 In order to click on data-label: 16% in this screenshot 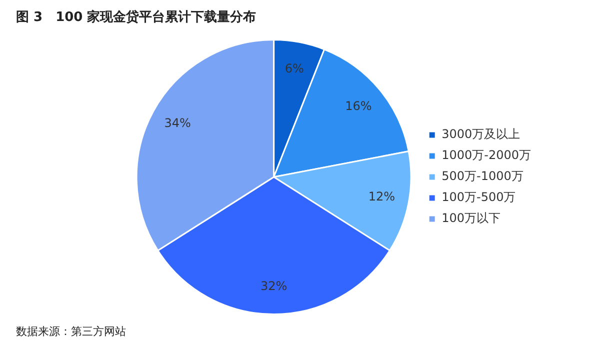, I will do `click(358, 106)`.